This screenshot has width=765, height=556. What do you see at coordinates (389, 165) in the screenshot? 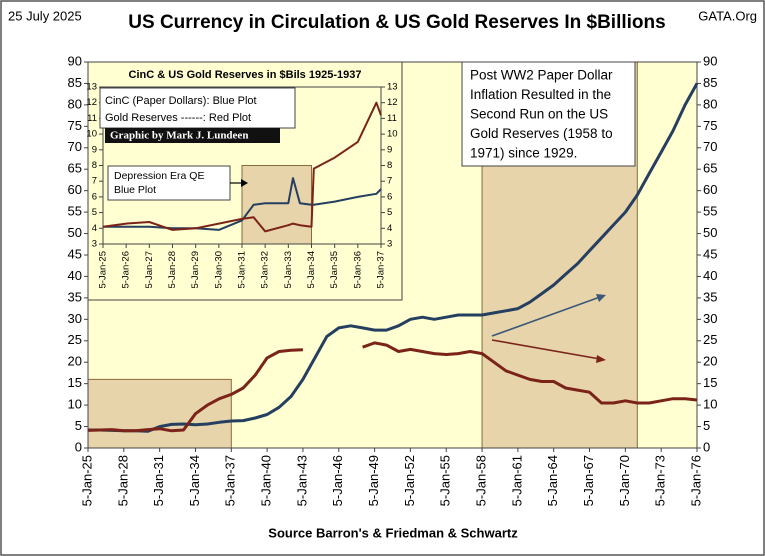
I see `y2-tick-label: 8` at bounding box center [389, 165].